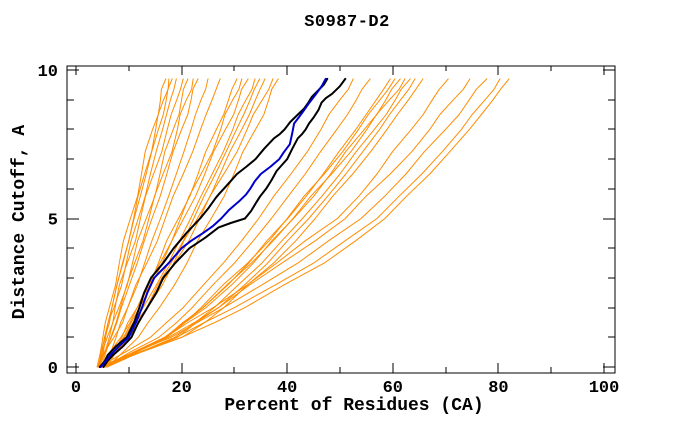 This screenshot has height=440, width=680. Describe the element at coordinates (53, 221) in the screenshot. I see `y-tick-label: 5` at that location.